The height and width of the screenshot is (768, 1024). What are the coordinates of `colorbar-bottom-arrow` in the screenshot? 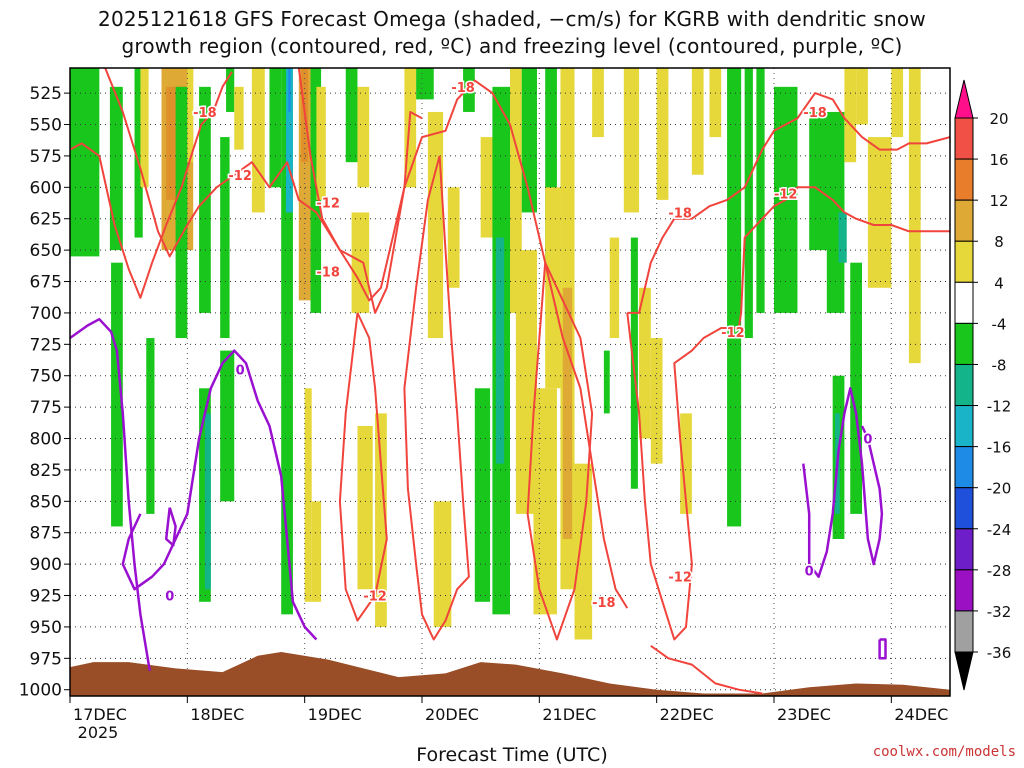 It's located at (964, 671).